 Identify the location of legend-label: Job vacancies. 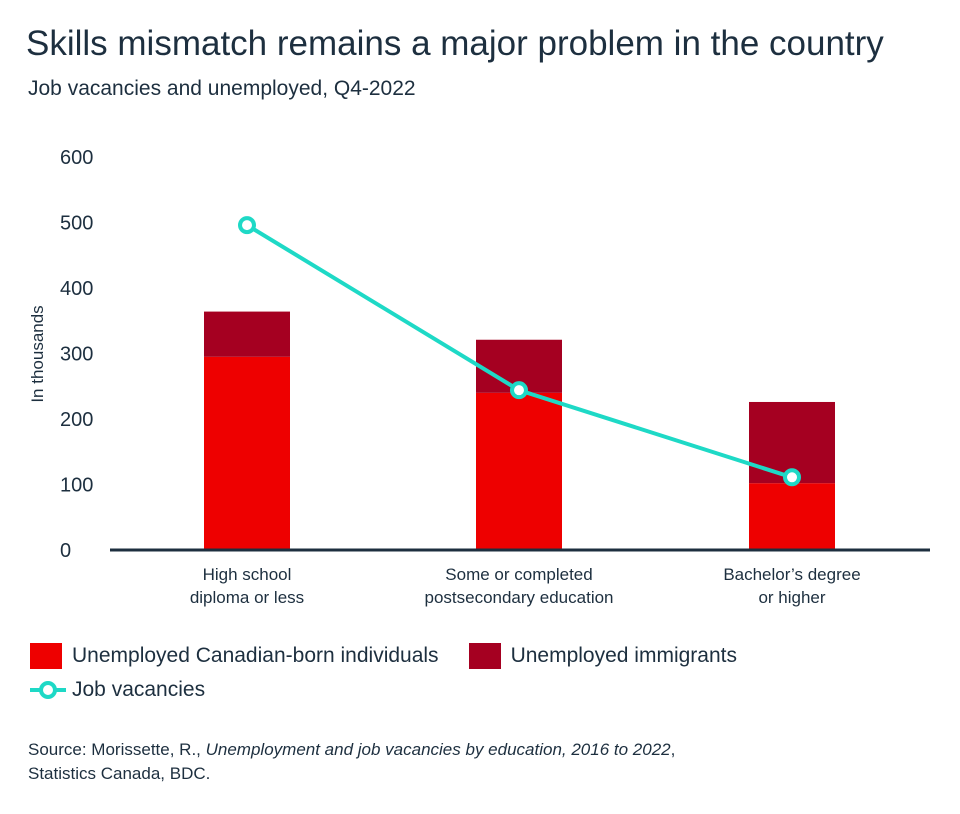
(139, 689).